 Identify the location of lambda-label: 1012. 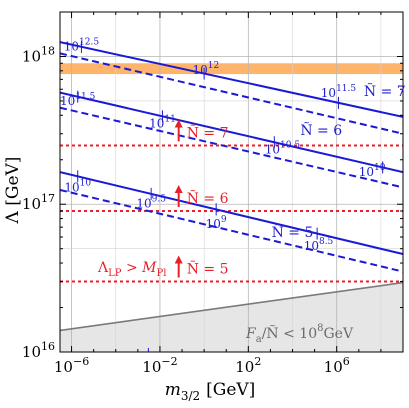
(206, 69).